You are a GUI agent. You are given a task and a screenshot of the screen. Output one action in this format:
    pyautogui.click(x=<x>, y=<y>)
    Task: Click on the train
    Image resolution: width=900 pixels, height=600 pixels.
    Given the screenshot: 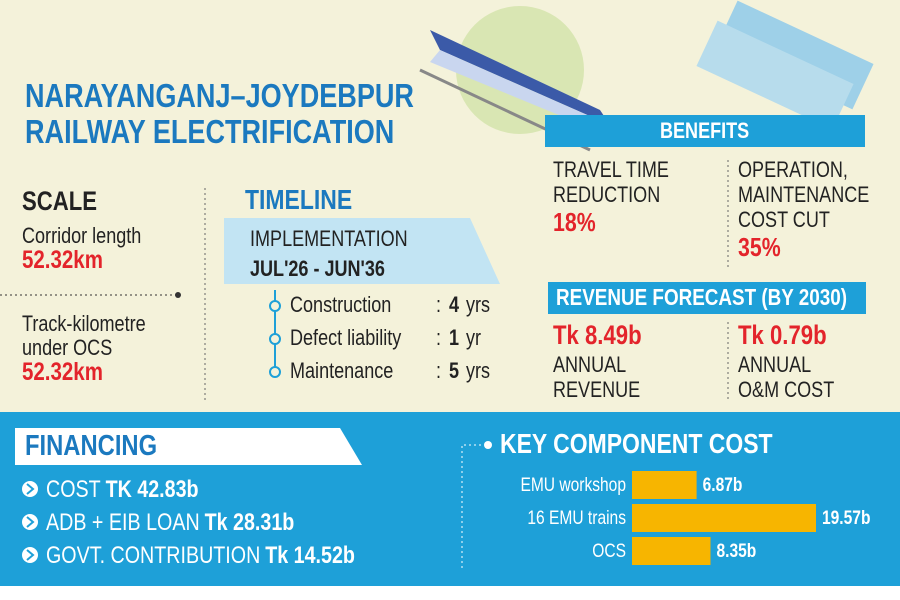 What is the action you would take?
    pyautogui.click(x=520, y=77)
    